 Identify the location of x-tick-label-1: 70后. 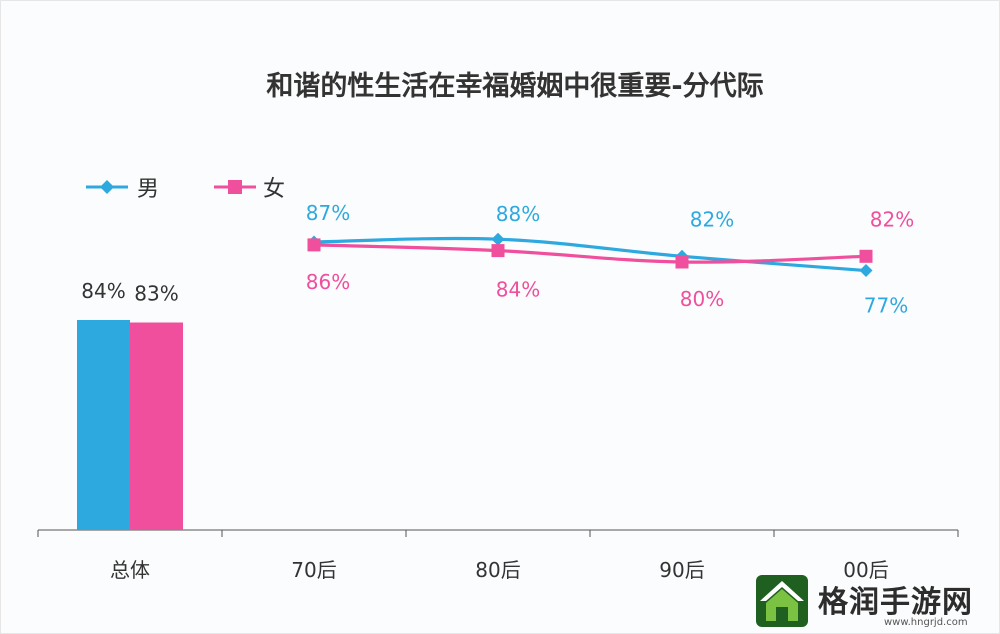
(313, 570).